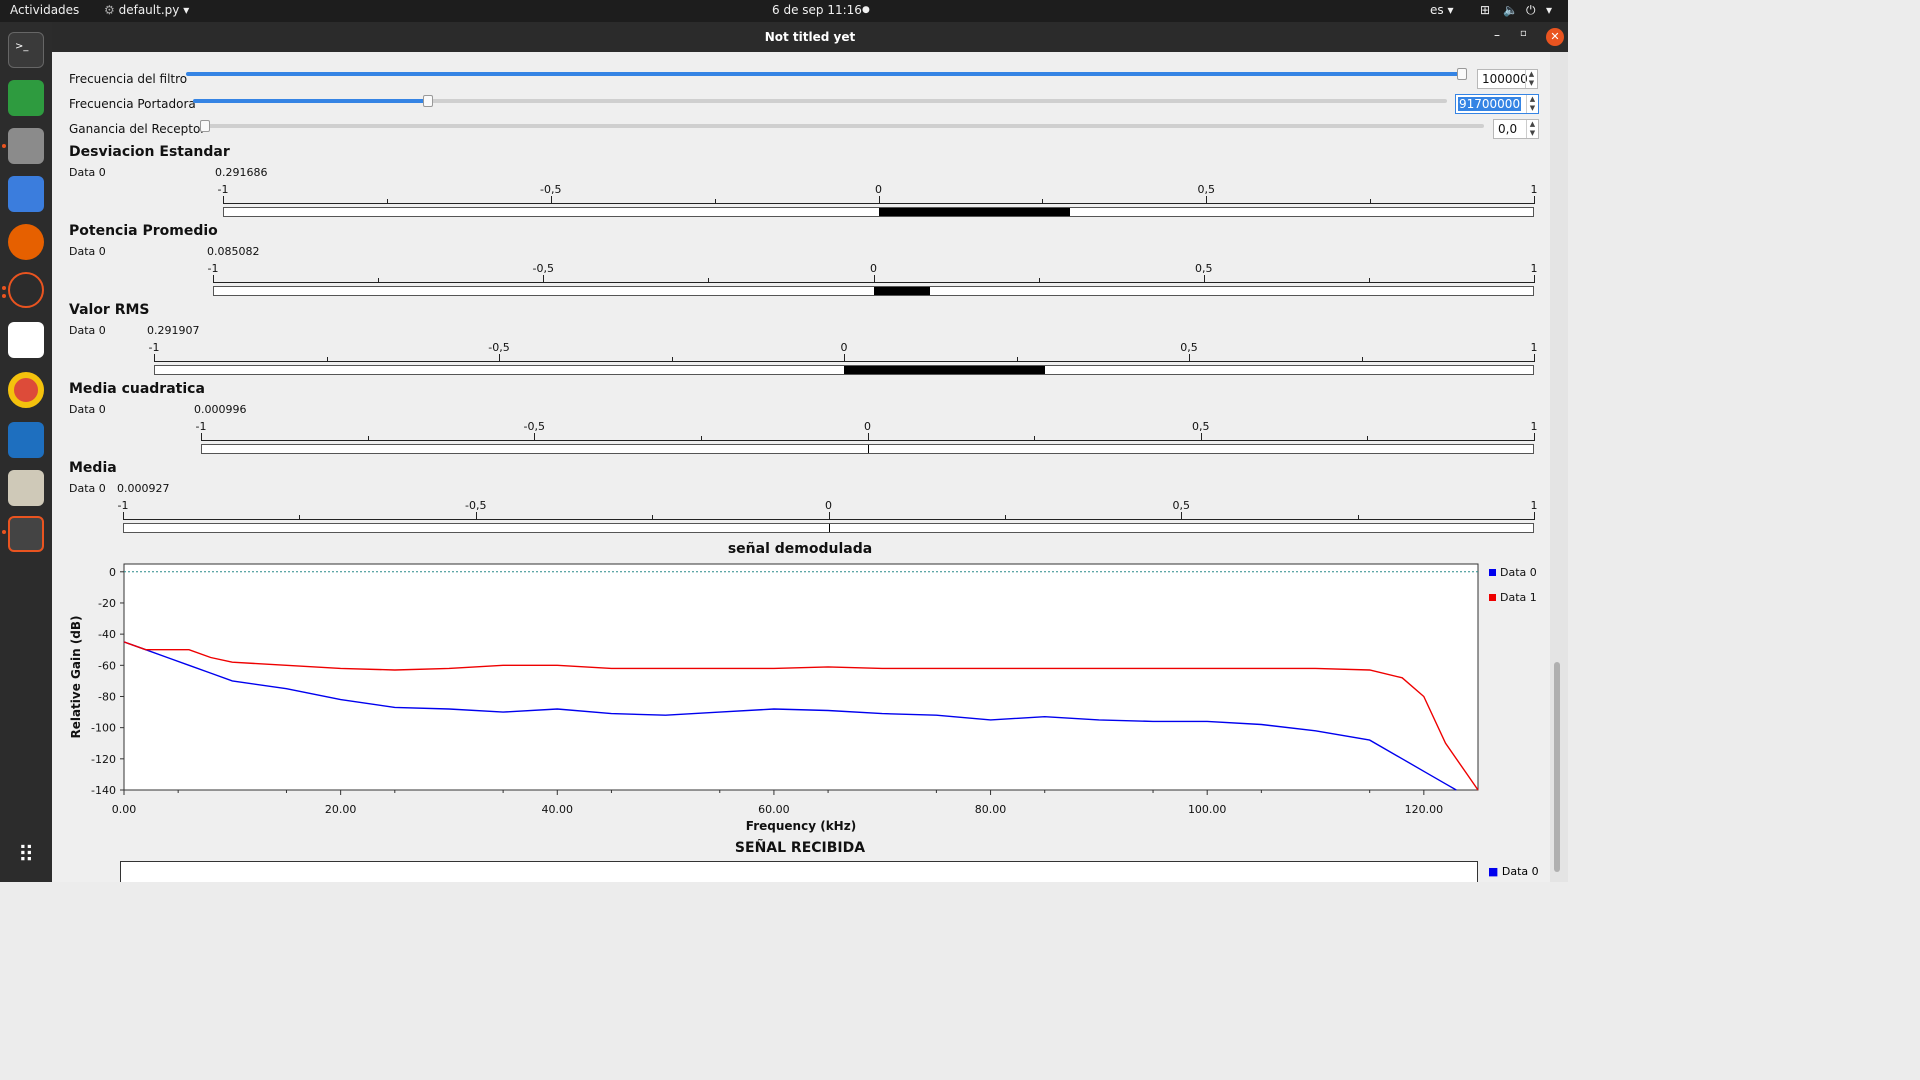 The image size is (1920, 1080). I want to click on meter-value: 0.291907, so click(173, 330).